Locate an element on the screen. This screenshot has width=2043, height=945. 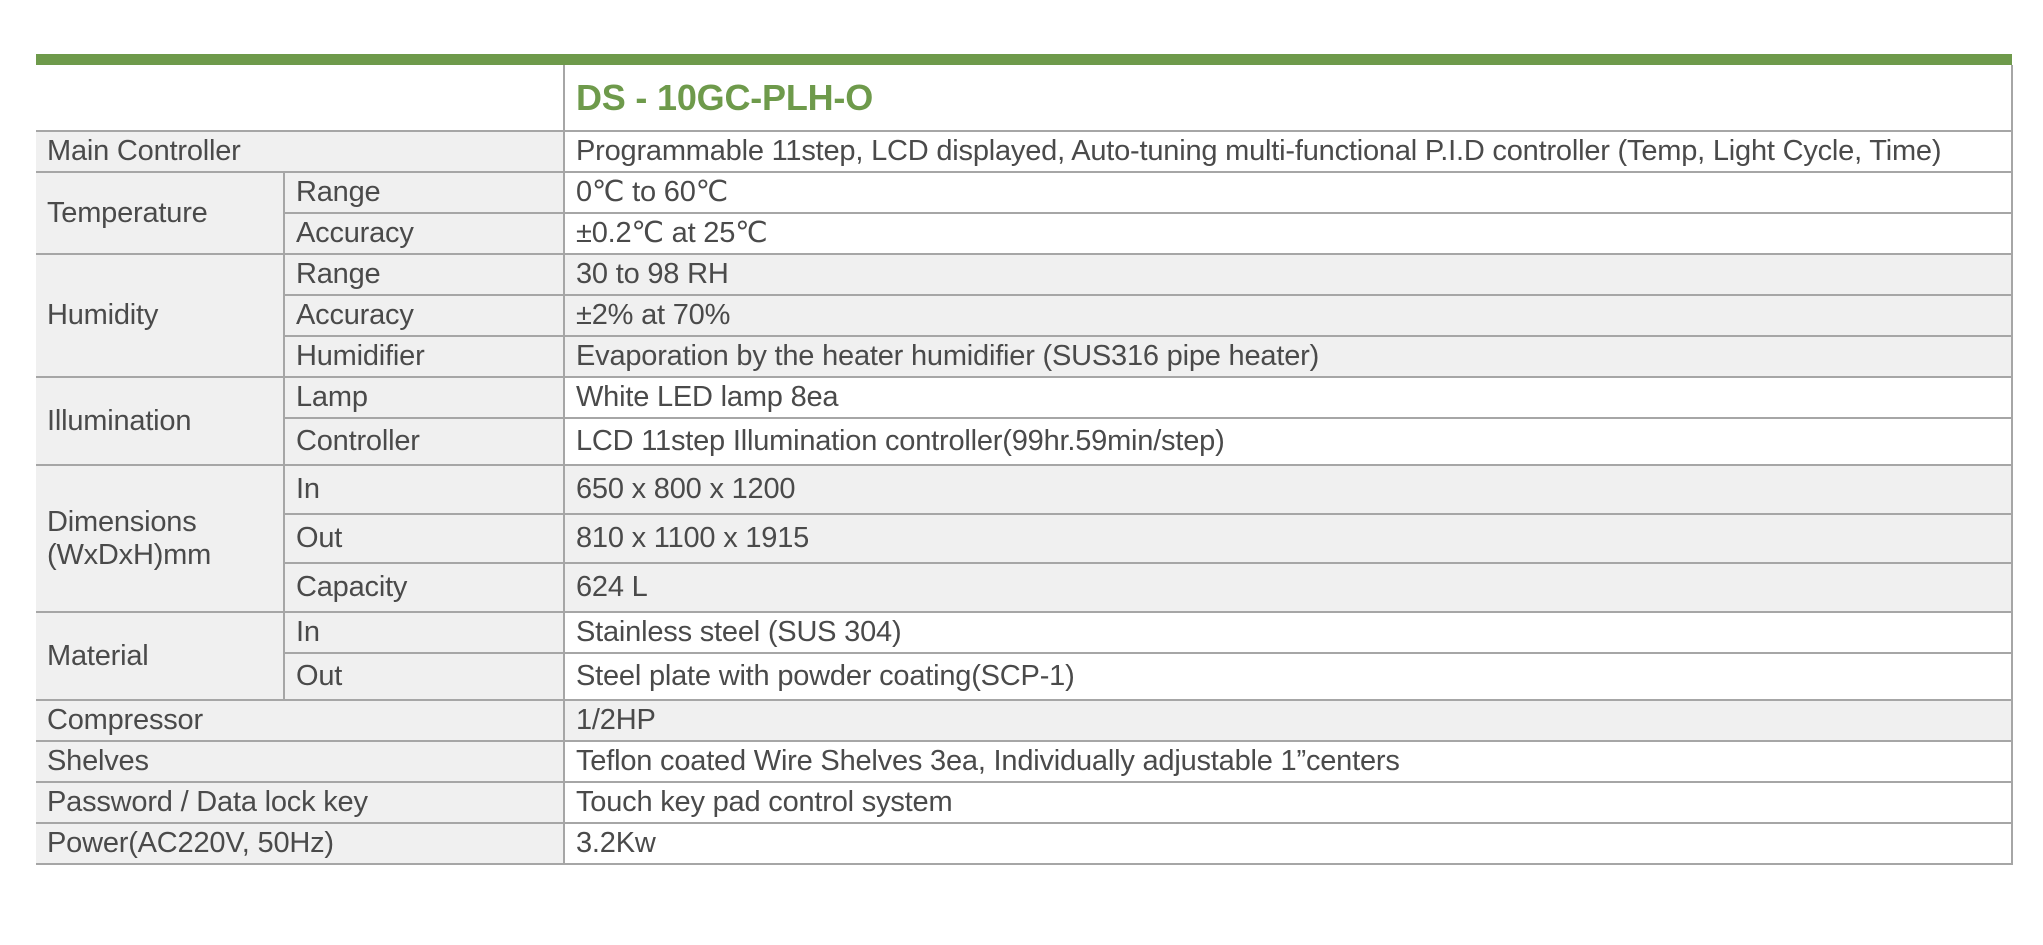
row-value: 3.2Kw is located at coordinates (1288, 843).